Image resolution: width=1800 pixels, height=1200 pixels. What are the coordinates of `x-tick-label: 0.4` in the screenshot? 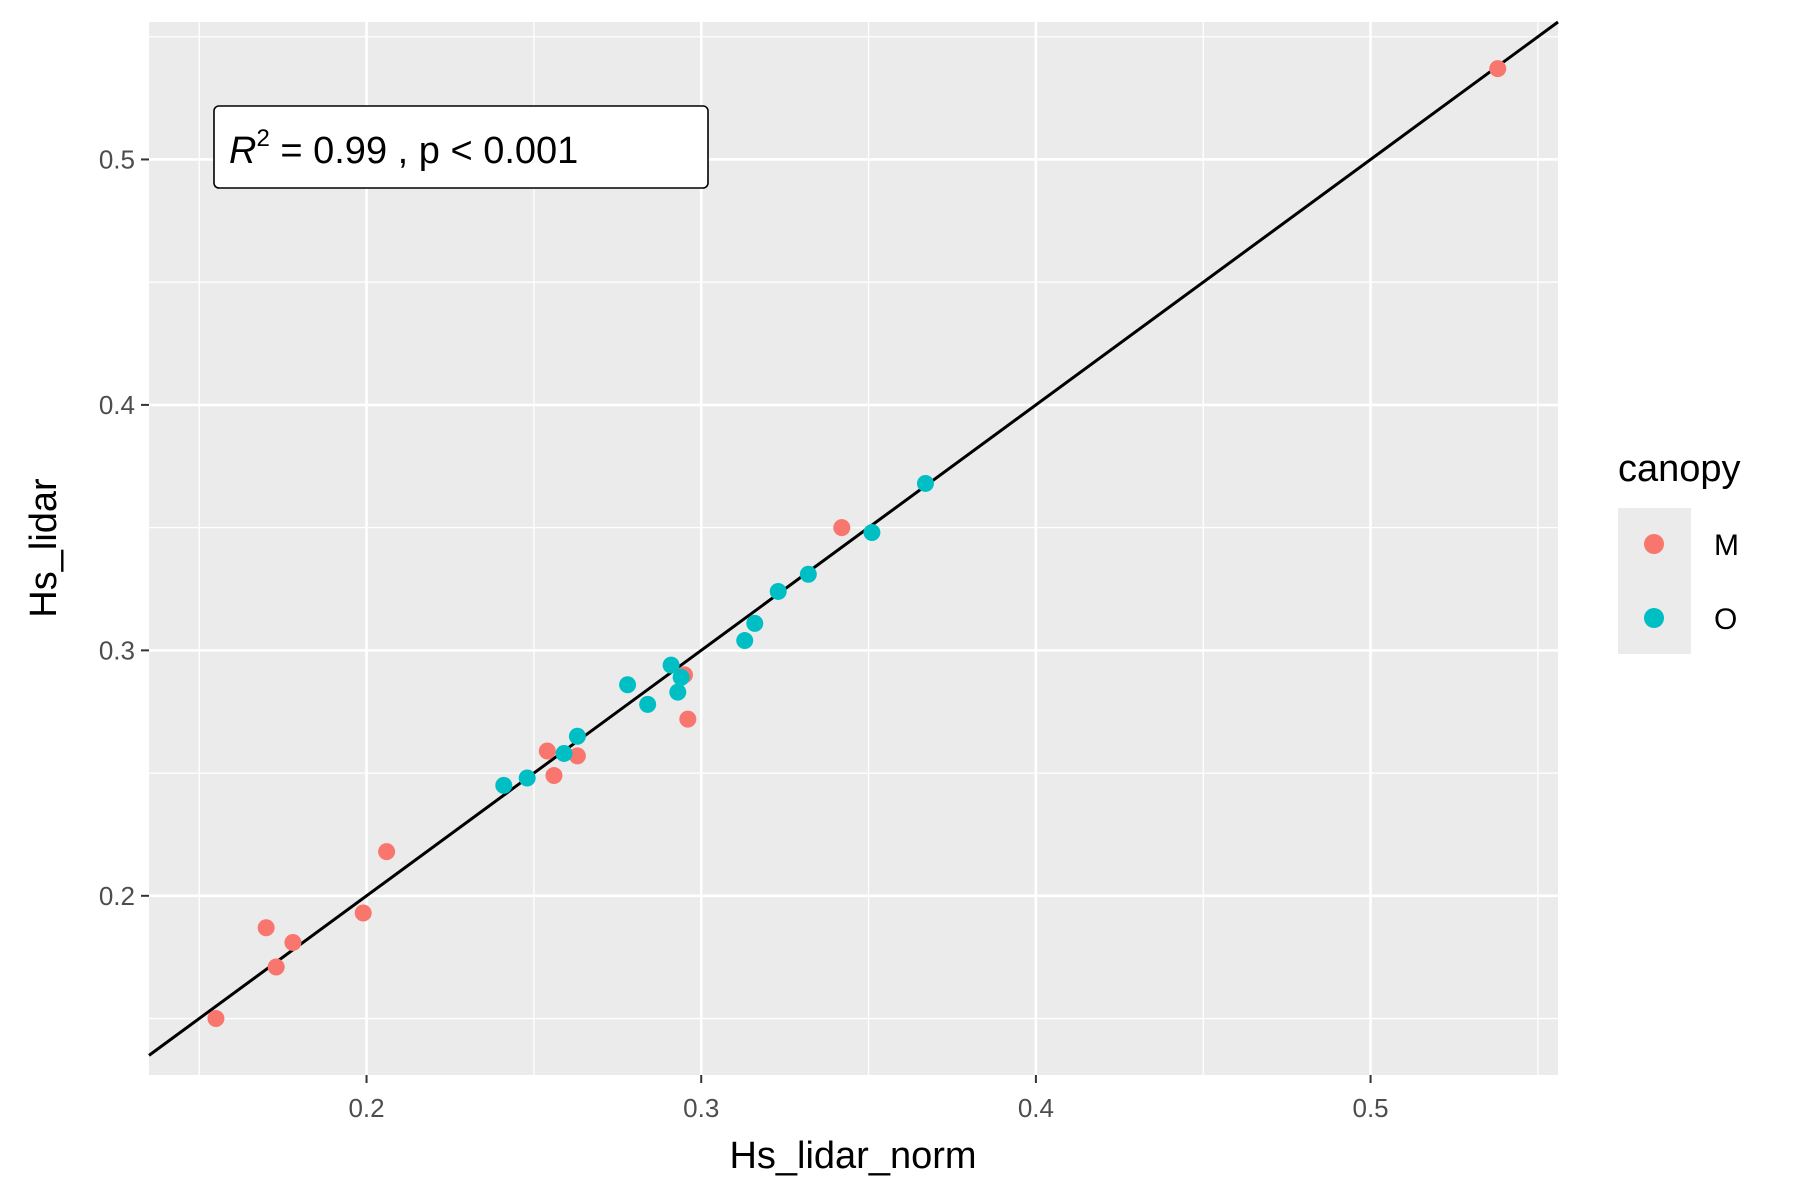 It's located at (1036, 1108).